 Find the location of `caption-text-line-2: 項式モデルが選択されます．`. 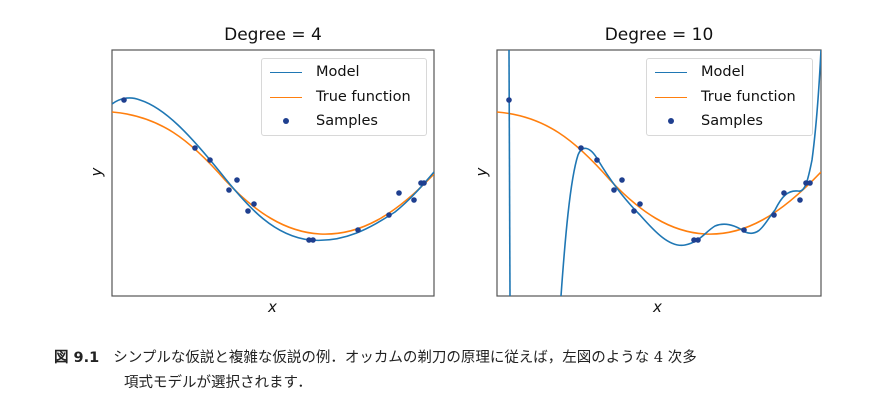

caption-text-line-2: 項式モデルが選択されます． is located at coordinates (218, 383).